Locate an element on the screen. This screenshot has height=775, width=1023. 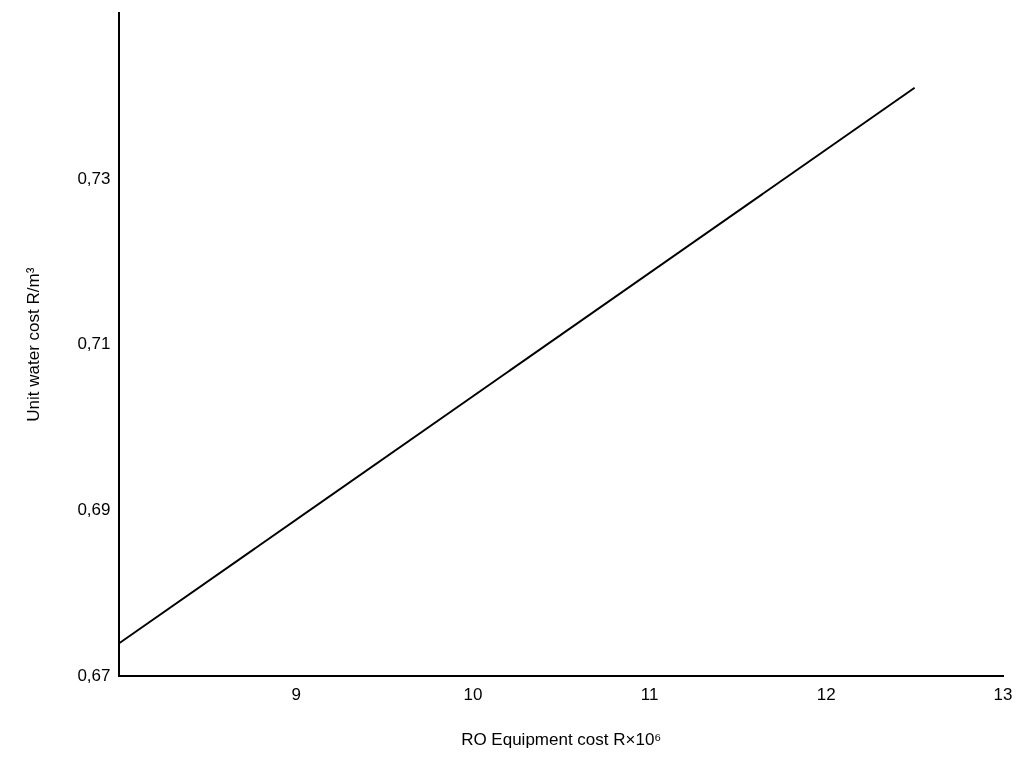
y-tick-label: 0,71 is located at coordinates (94, 344).